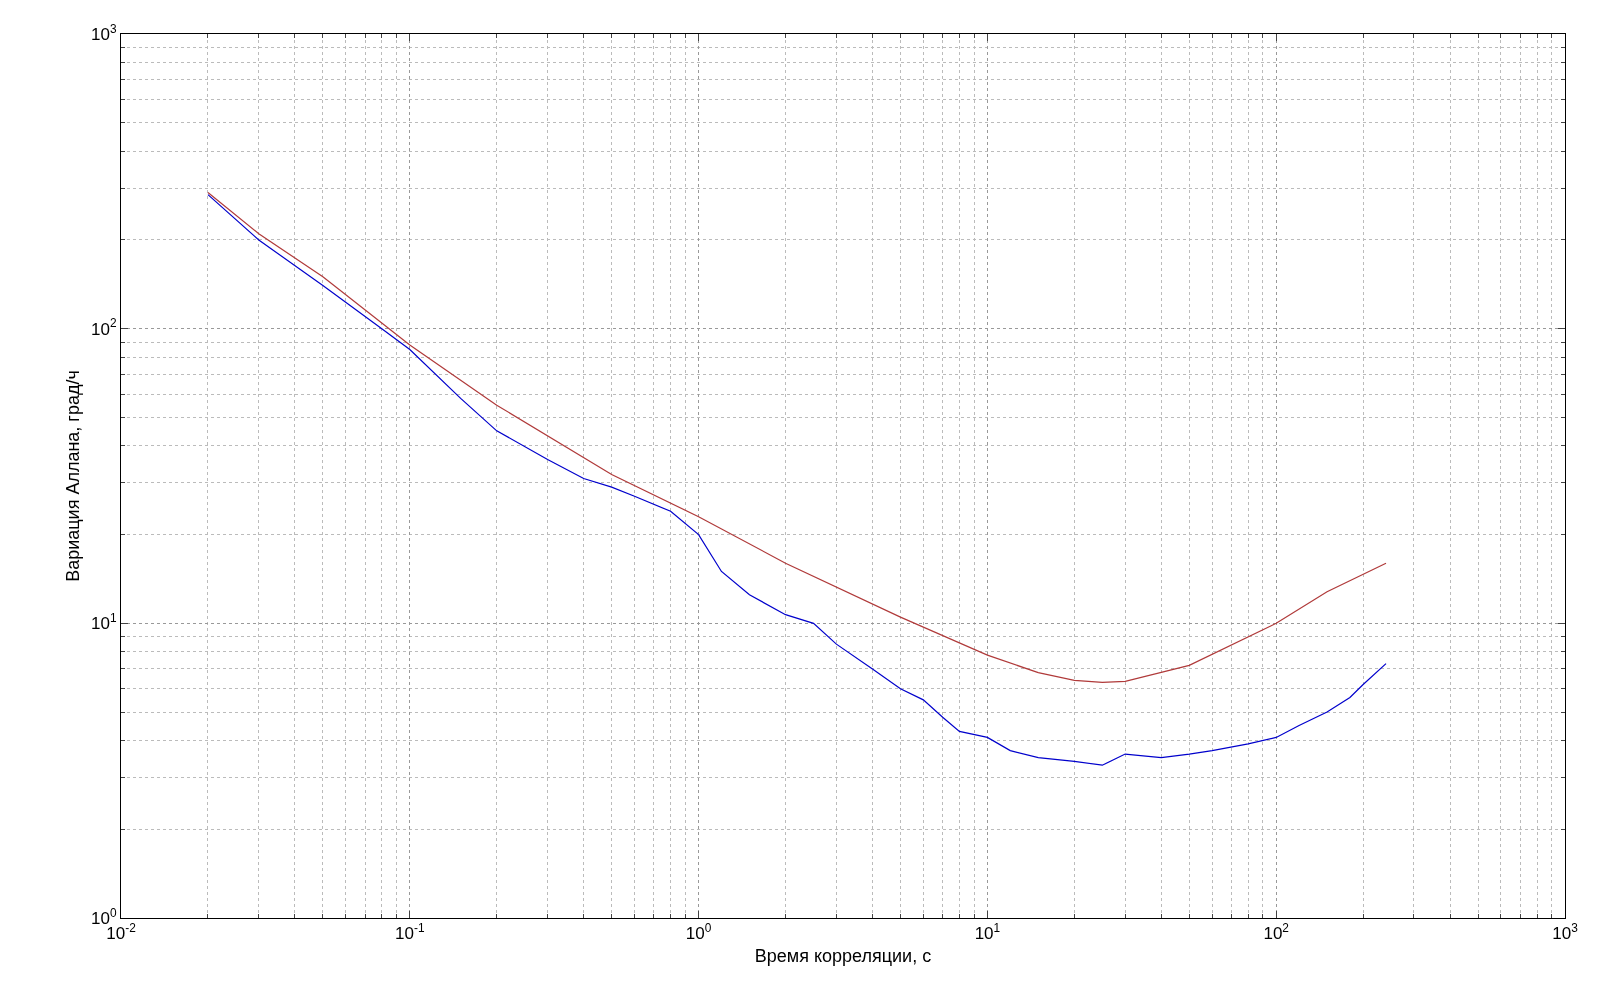 The image size is (1604, 994). Describe the element at coordinates (987, 932) in the screenshot. I see `x-tick-label: 10$^{1}$` at that location.